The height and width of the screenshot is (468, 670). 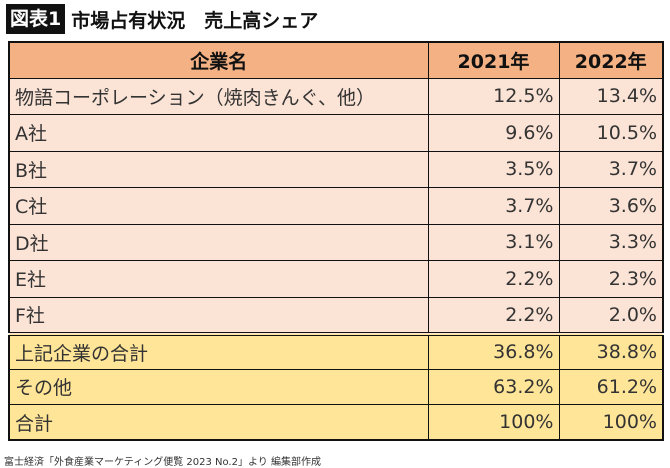 I want to click on table-header-row: 企業名 2021年 2022年, so click(x=336, y=60).